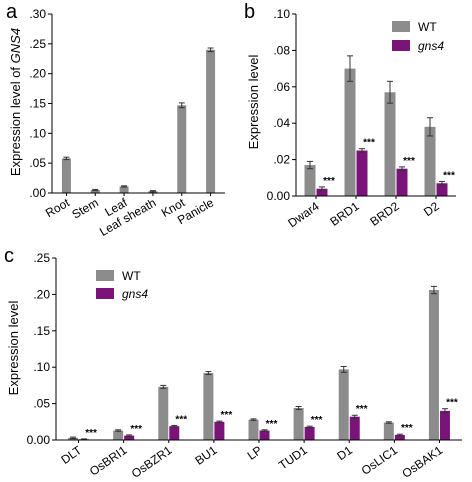 The height and width of the screenshot is (482, 472). What do you see at coordinates (249, 12) in the screenshot?
I see `panel-b-label: b` at bounding box center [249, 12].